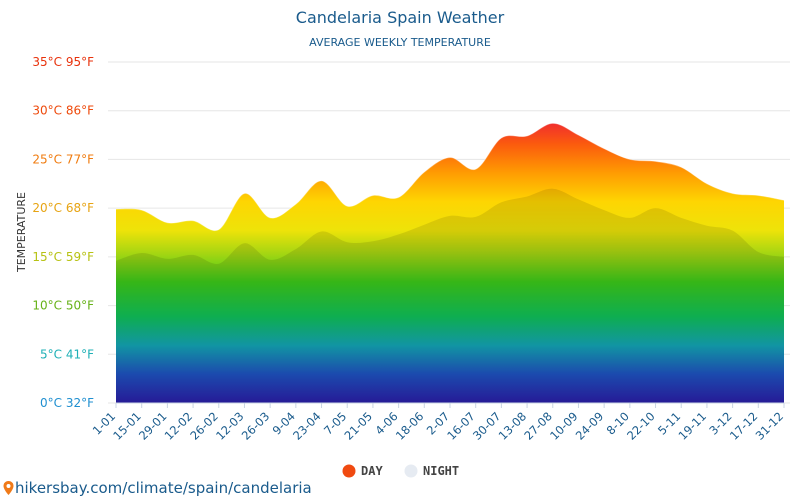 The image size is (800, 500). What do you see at coordinates (400, 17) in the screenshot?
I see `chart-title: Candelaria Spain Weather` at bounding box center [400, 17].